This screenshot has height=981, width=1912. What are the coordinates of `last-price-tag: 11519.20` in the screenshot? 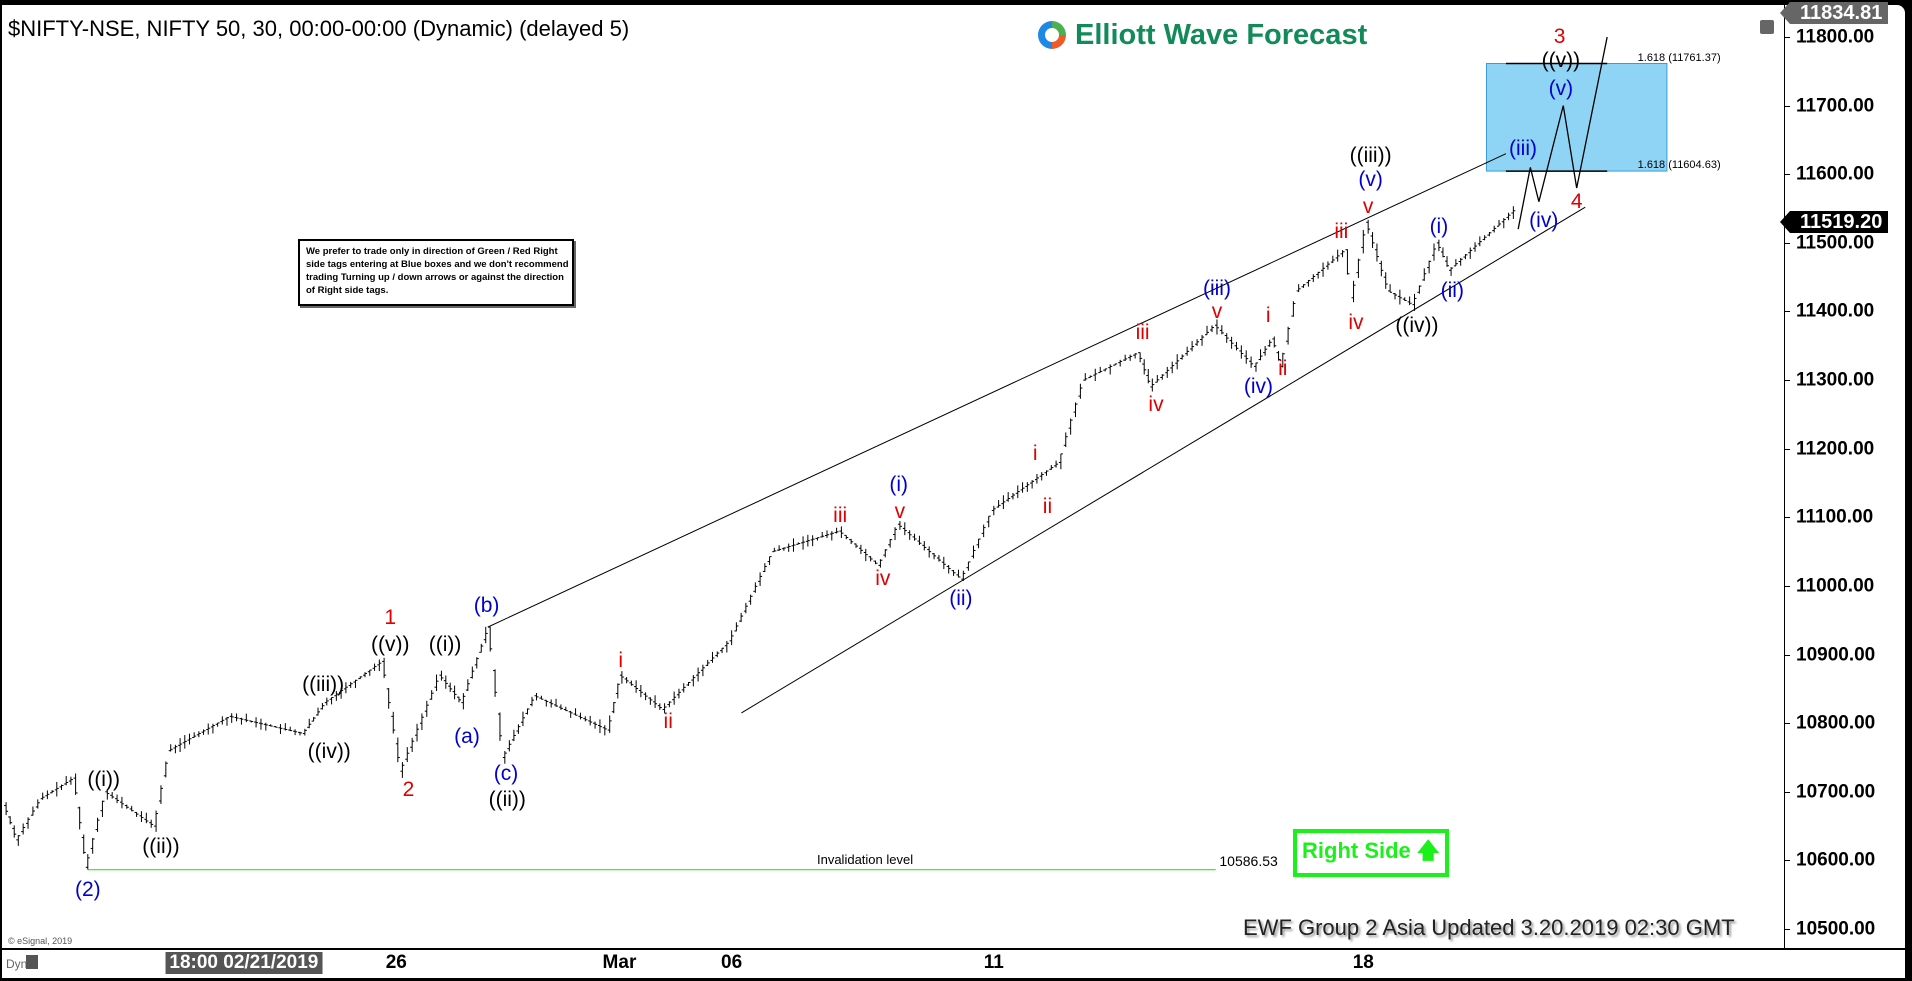 It's located at (1834, 221).